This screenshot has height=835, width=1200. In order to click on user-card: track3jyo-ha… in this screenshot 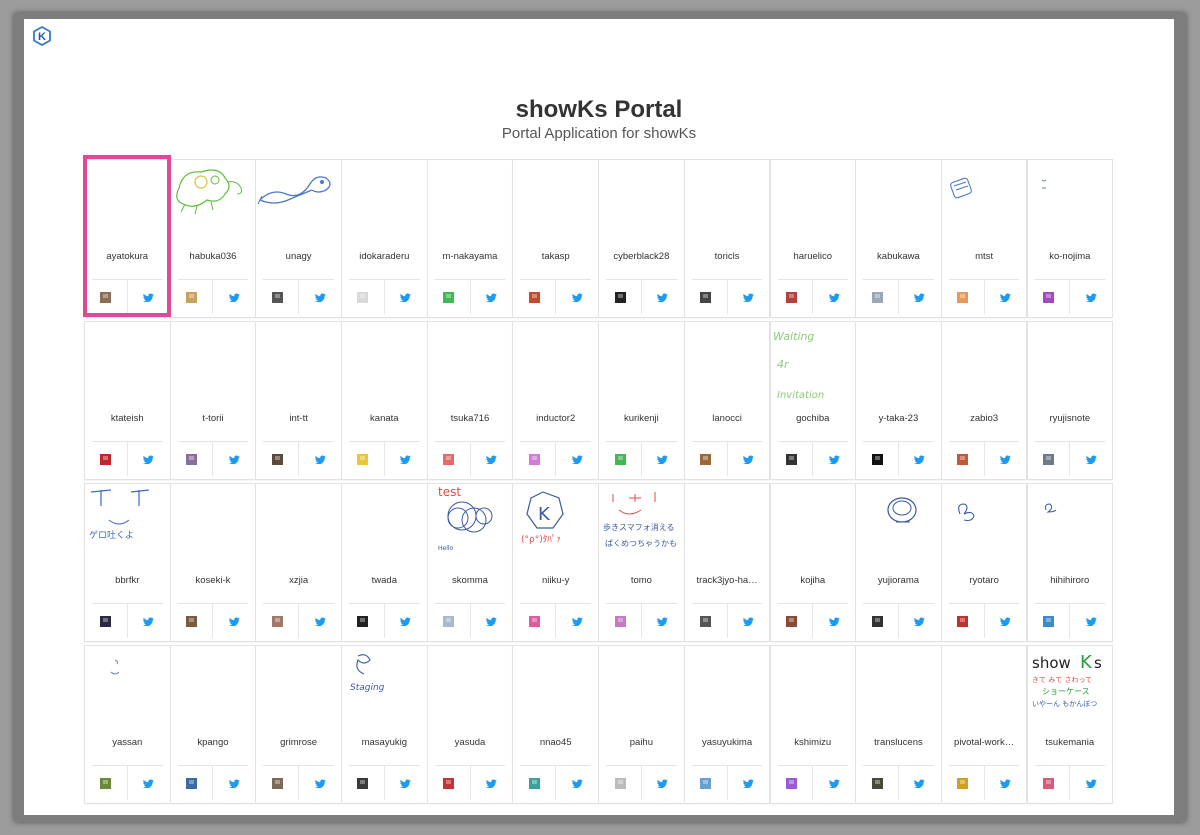, I will do `click(727, 562)`.